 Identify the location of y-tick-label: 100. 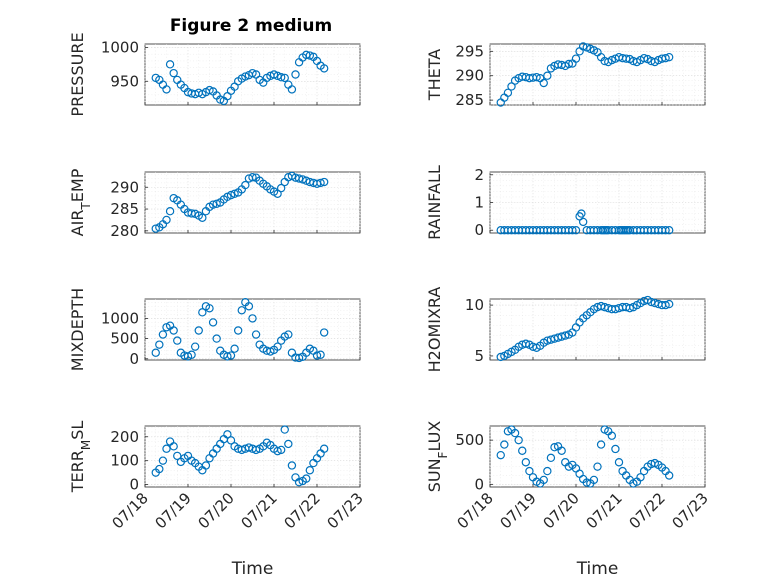
(124, 461).